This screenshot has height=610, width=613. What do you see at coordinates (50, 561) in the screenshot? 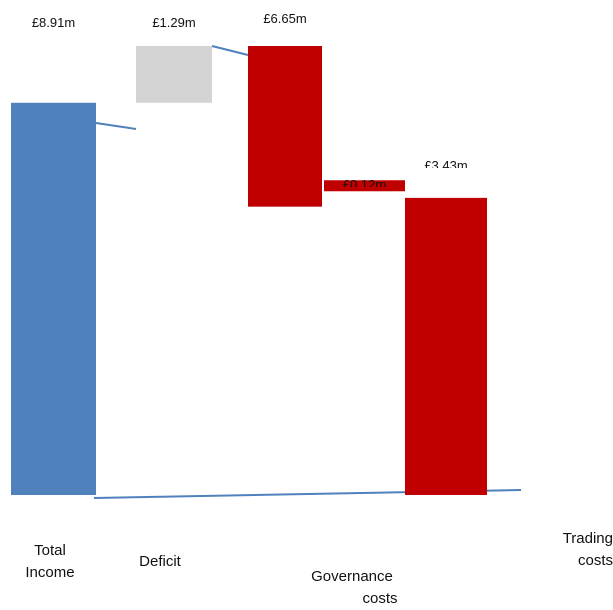
I see `category-label: Total Income` at bounding box center [50, 561].